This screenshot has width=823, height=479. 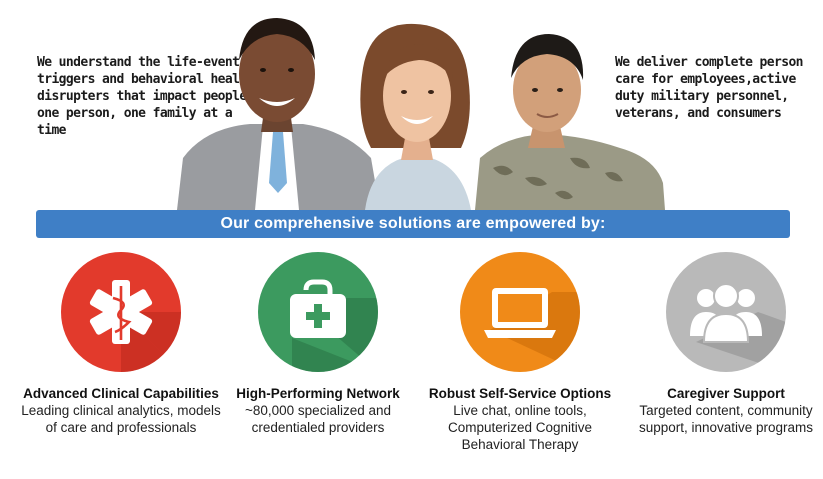 What do you see at coordinates (520, 393) in the screenshot?
I see `feature-title: Robust Self-Service Options` at bounding box center [520, 393].